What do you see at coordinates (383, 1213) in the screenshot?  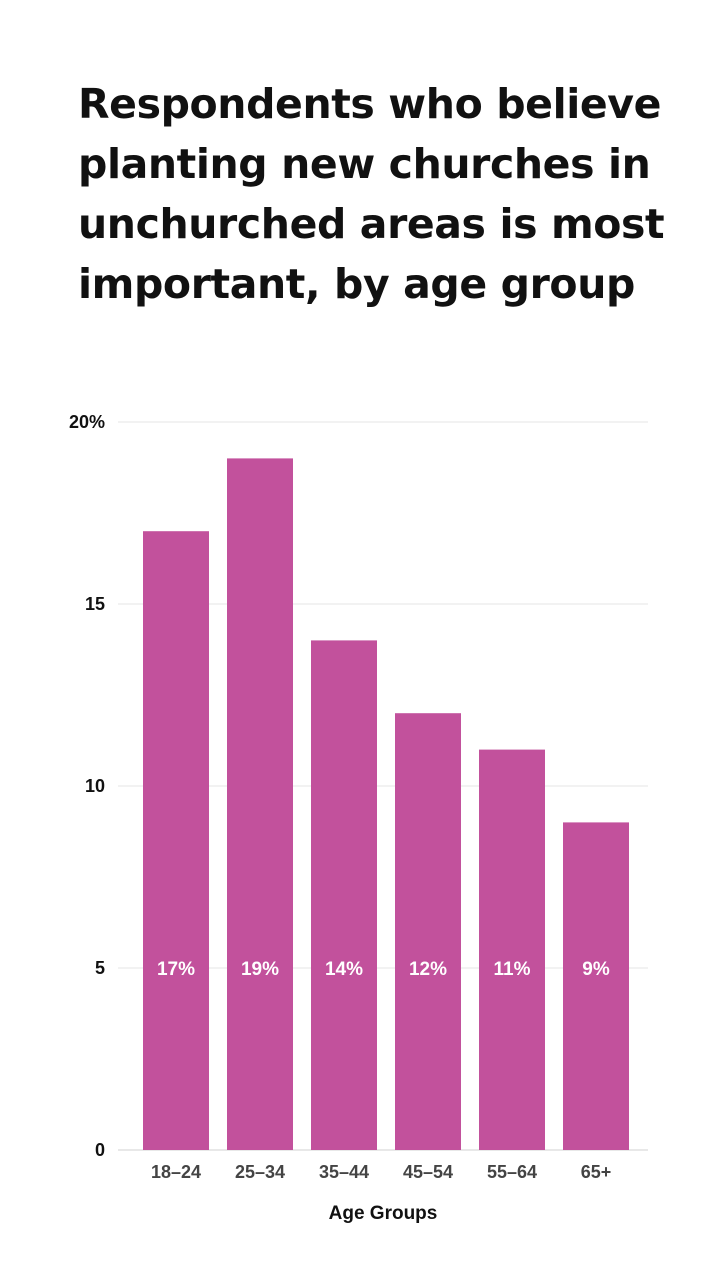 I see `x-axis-title: Age Groups` at bounding box center [383, 1213].